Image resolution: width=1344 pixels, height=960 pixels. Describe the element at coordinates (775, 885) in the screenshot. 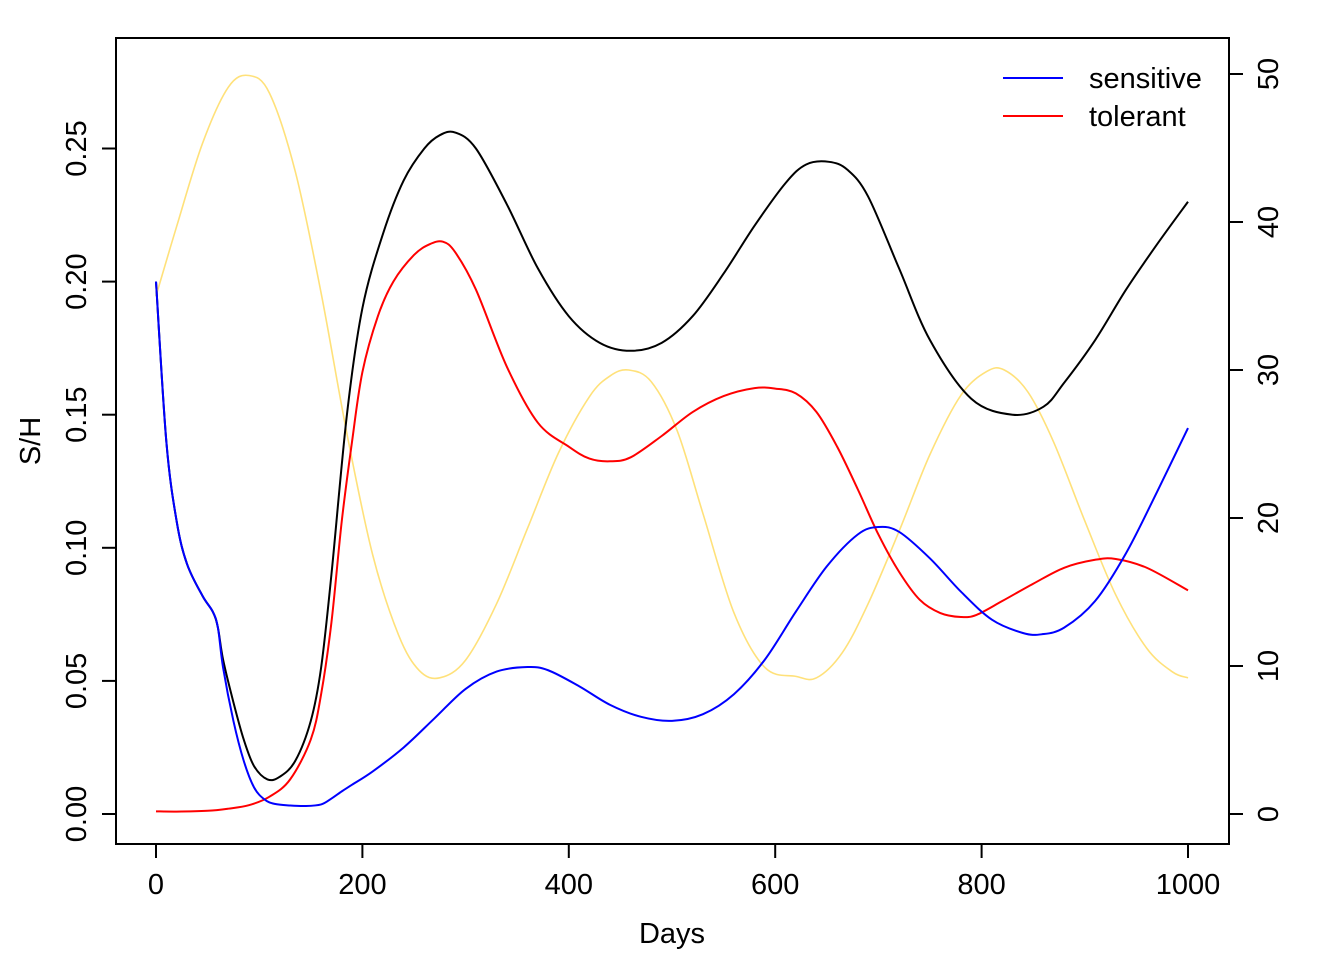

I see `x-tick-label: 600` at that location.